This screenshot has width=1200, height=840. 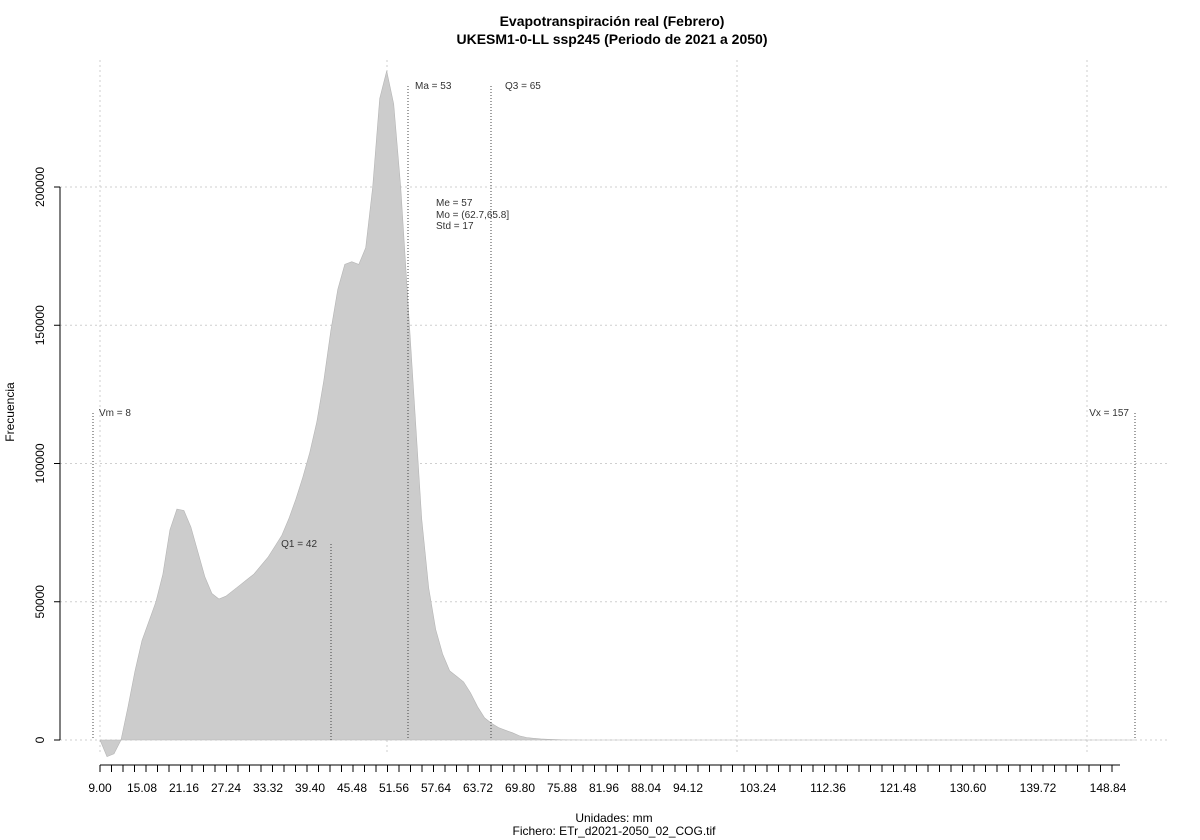 What do you see at coordinates (40, 325) in the screenshot?
I see `y-tick-label-3: 150000` at bounding box center [40, 325].